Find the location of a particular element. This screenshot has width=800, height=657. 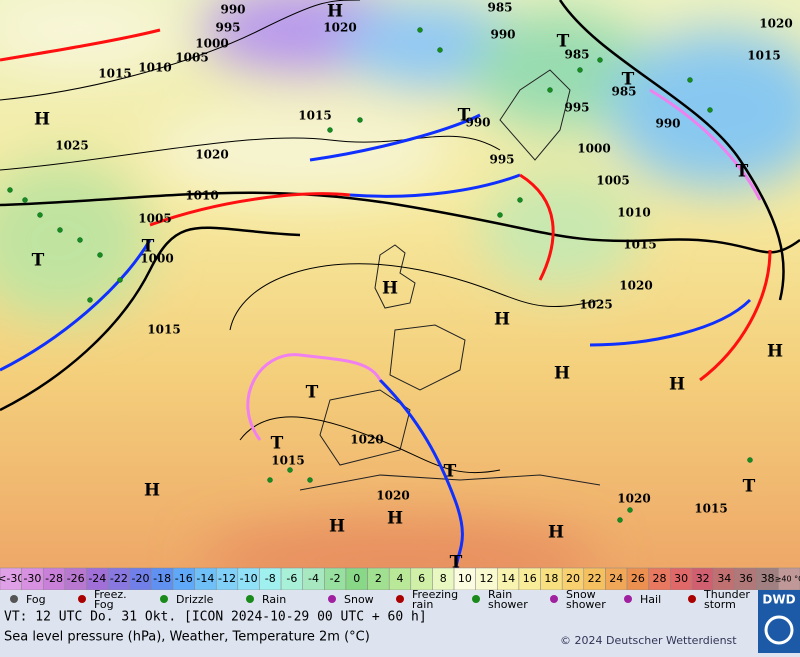

scale-label: 20 is located at coordinates (573, 578).